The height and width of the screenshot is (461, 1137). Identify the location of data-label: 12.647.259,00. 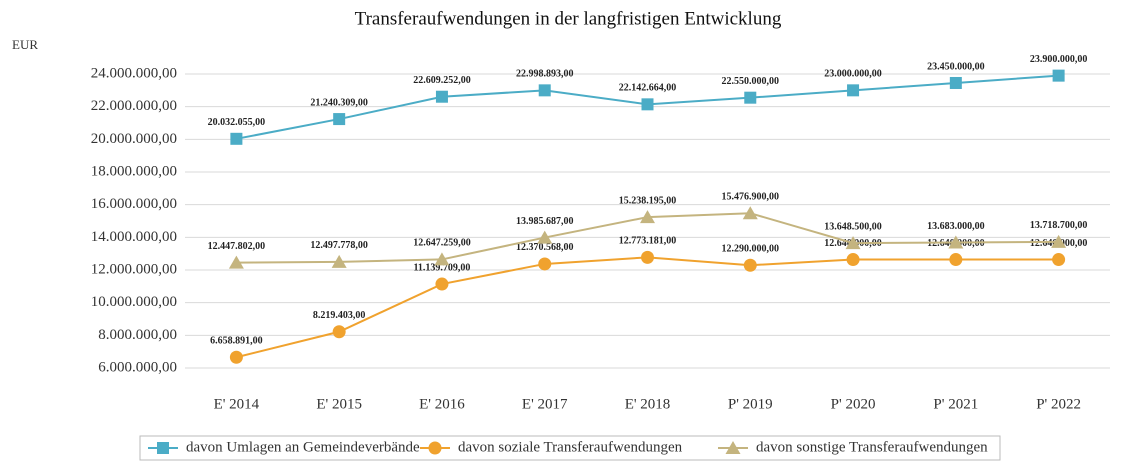
(442, 243).